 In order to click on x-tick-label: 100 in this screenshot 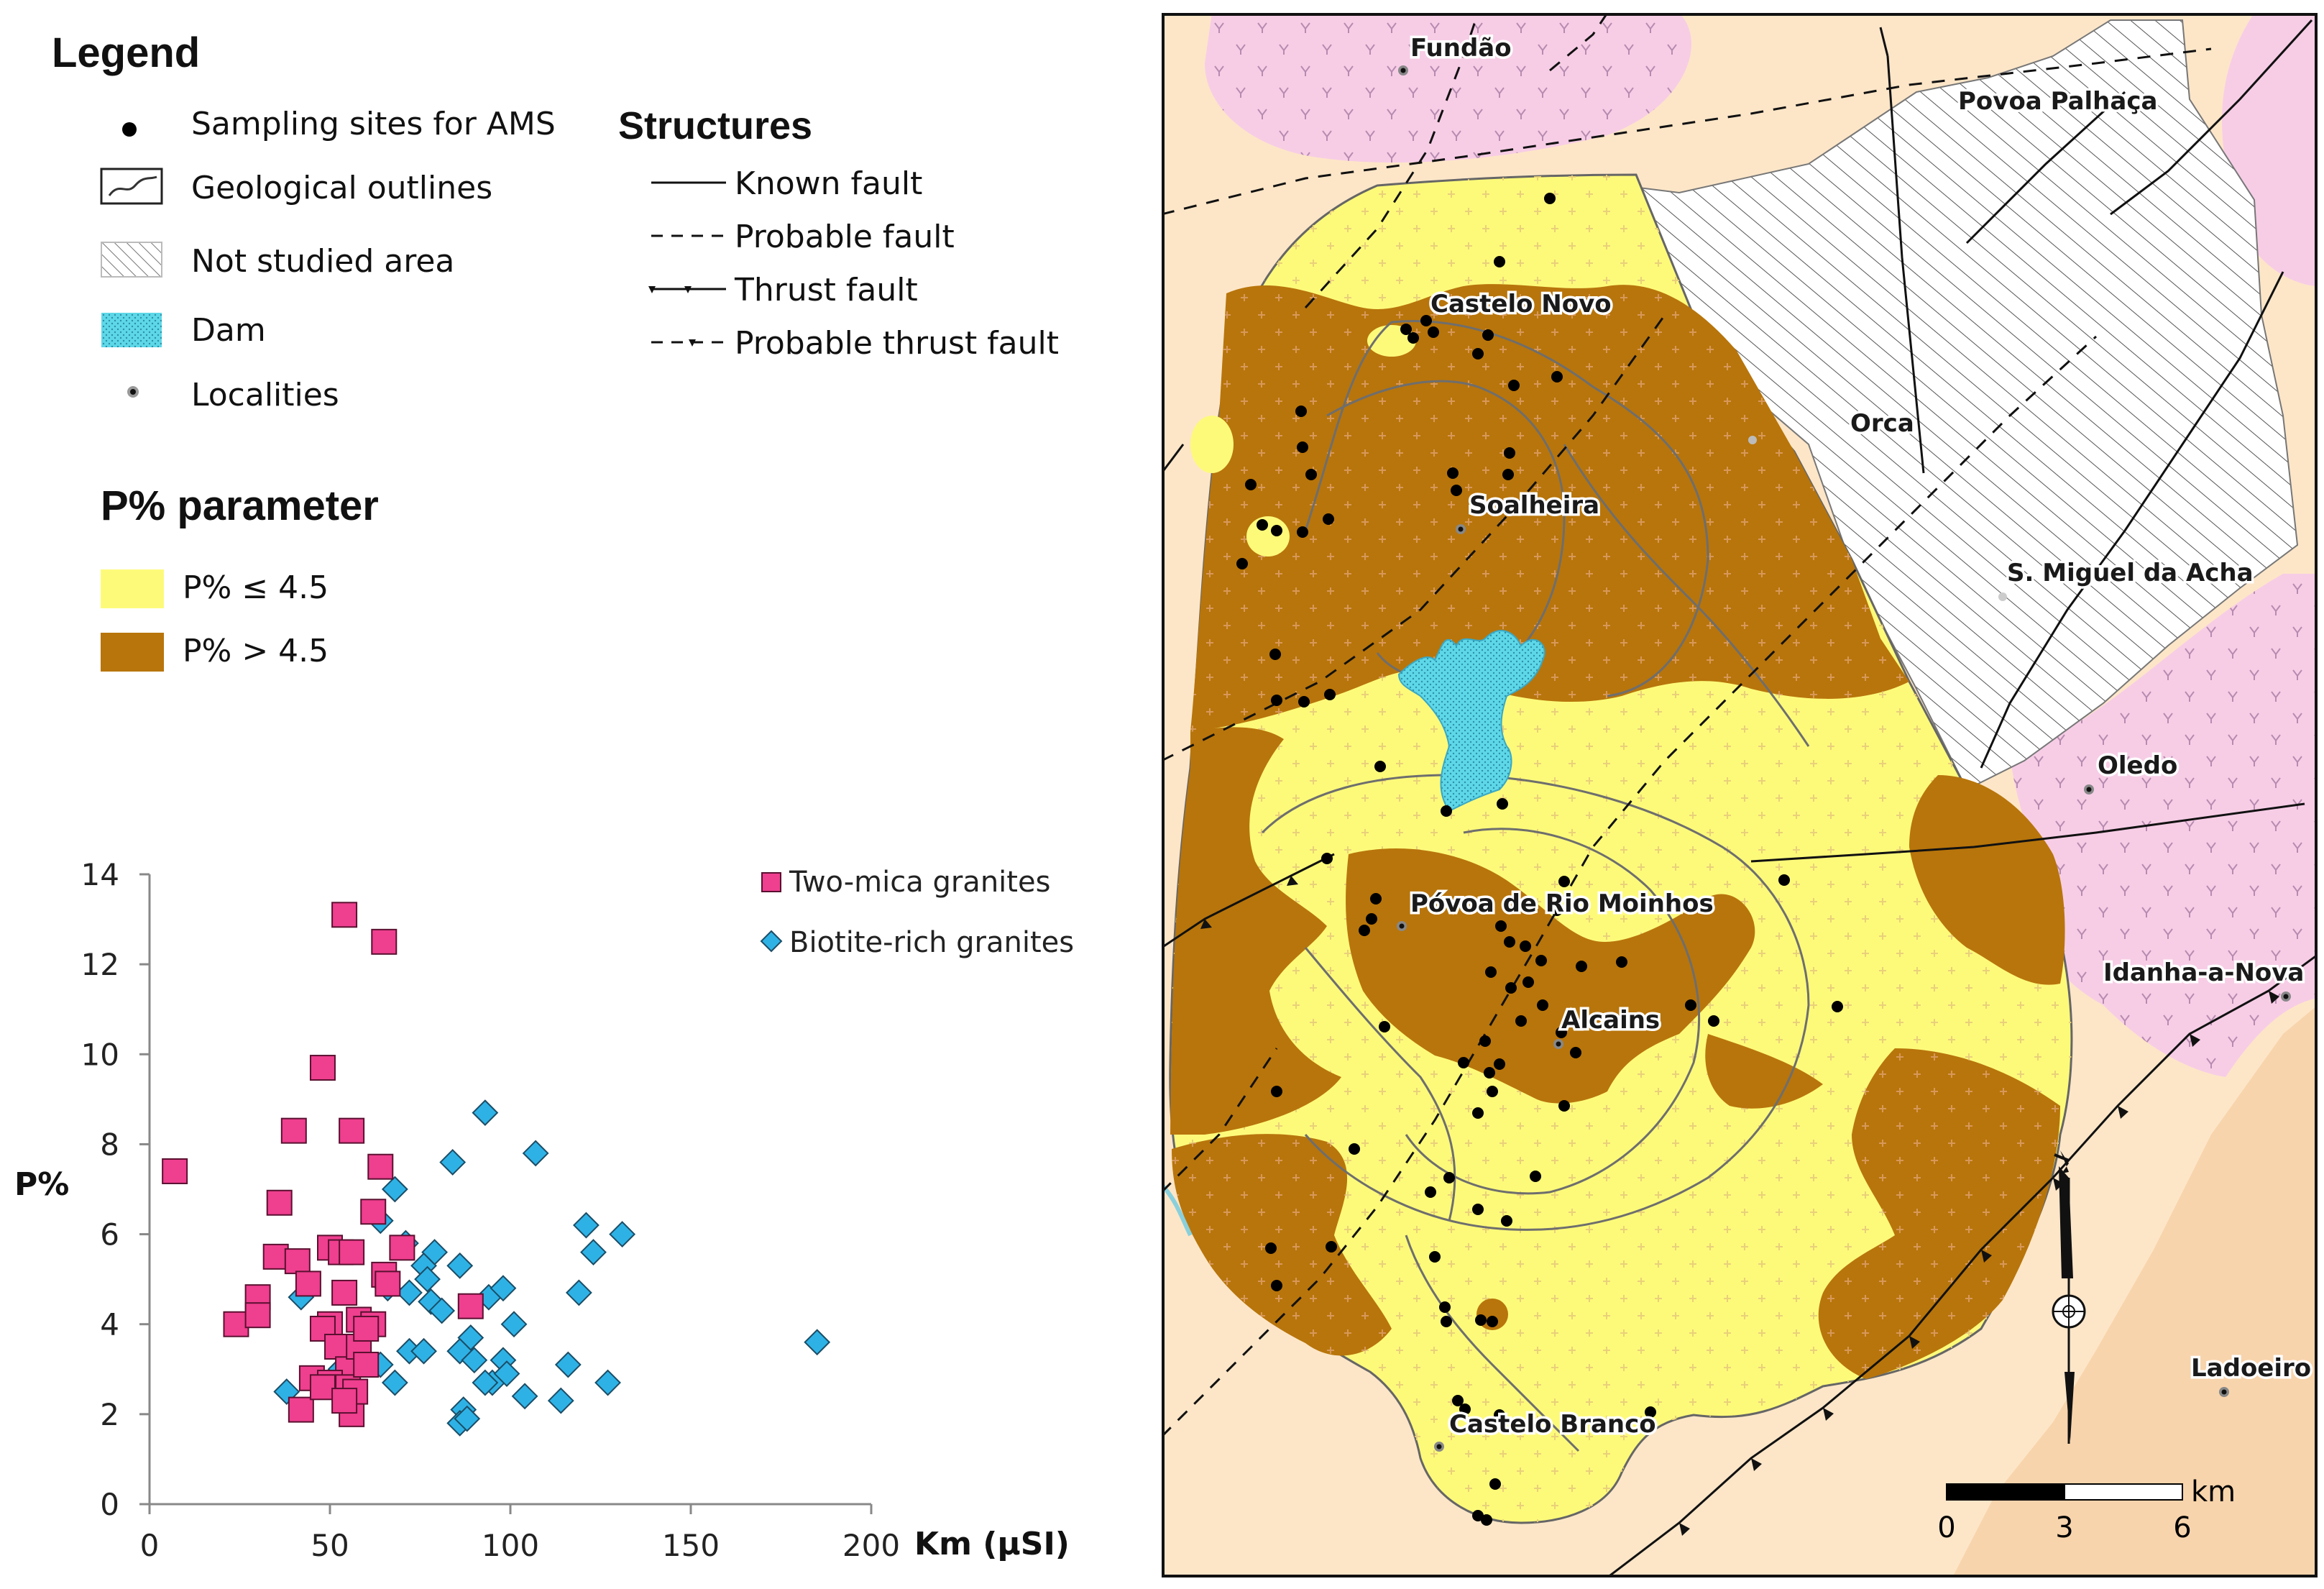, I will do `click(511, 1545)`.